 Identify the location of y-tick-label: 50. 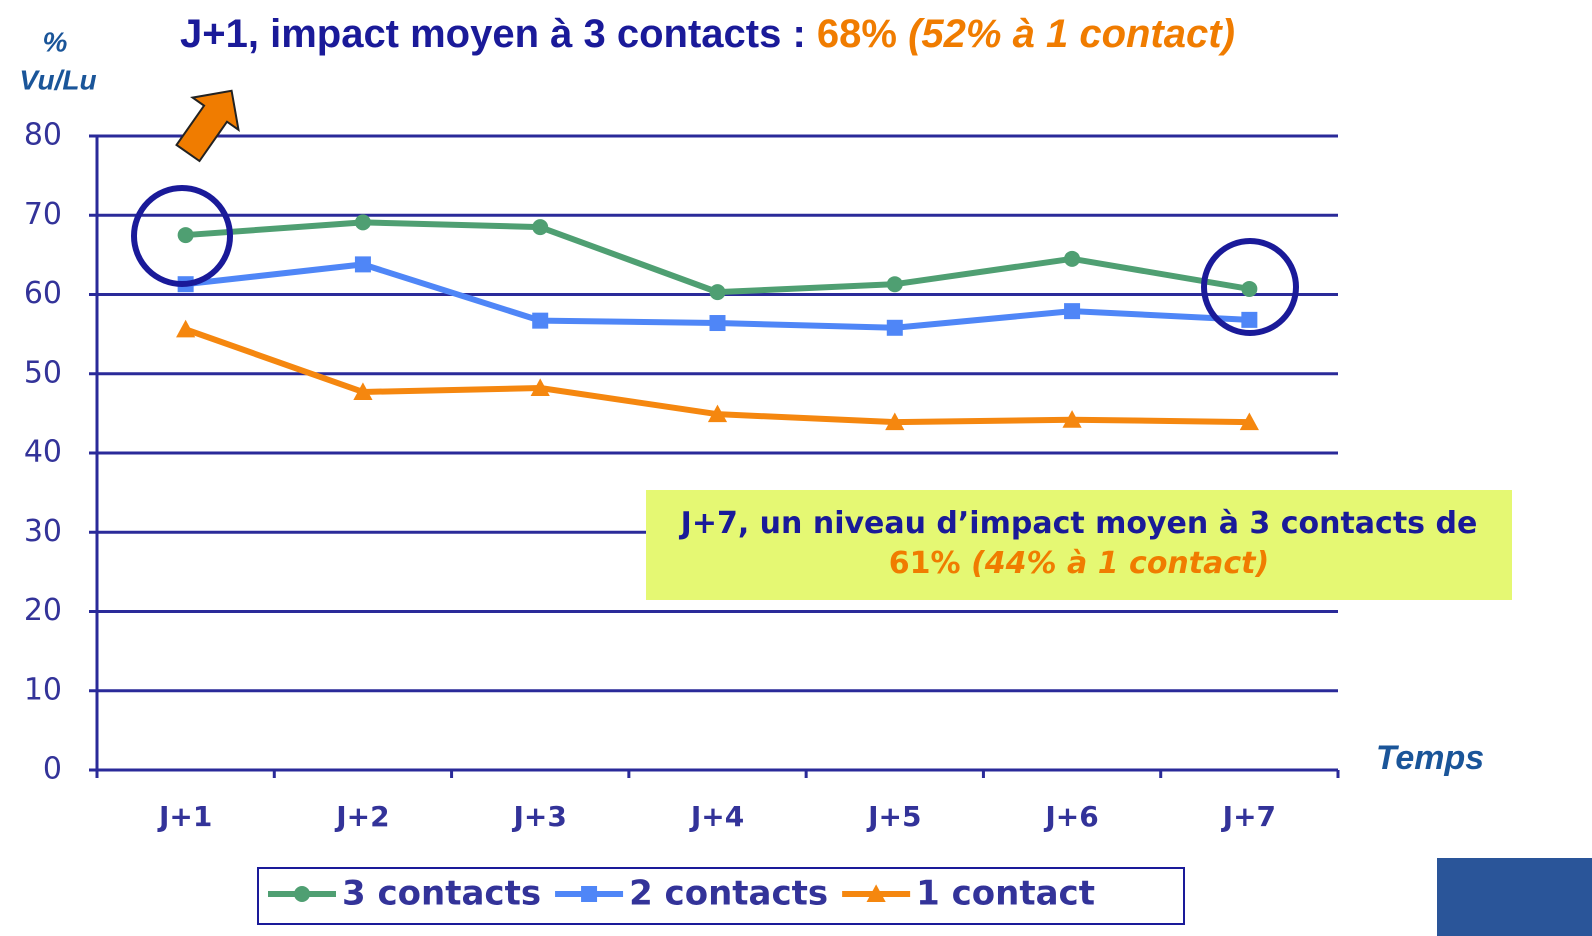
(43, 372).